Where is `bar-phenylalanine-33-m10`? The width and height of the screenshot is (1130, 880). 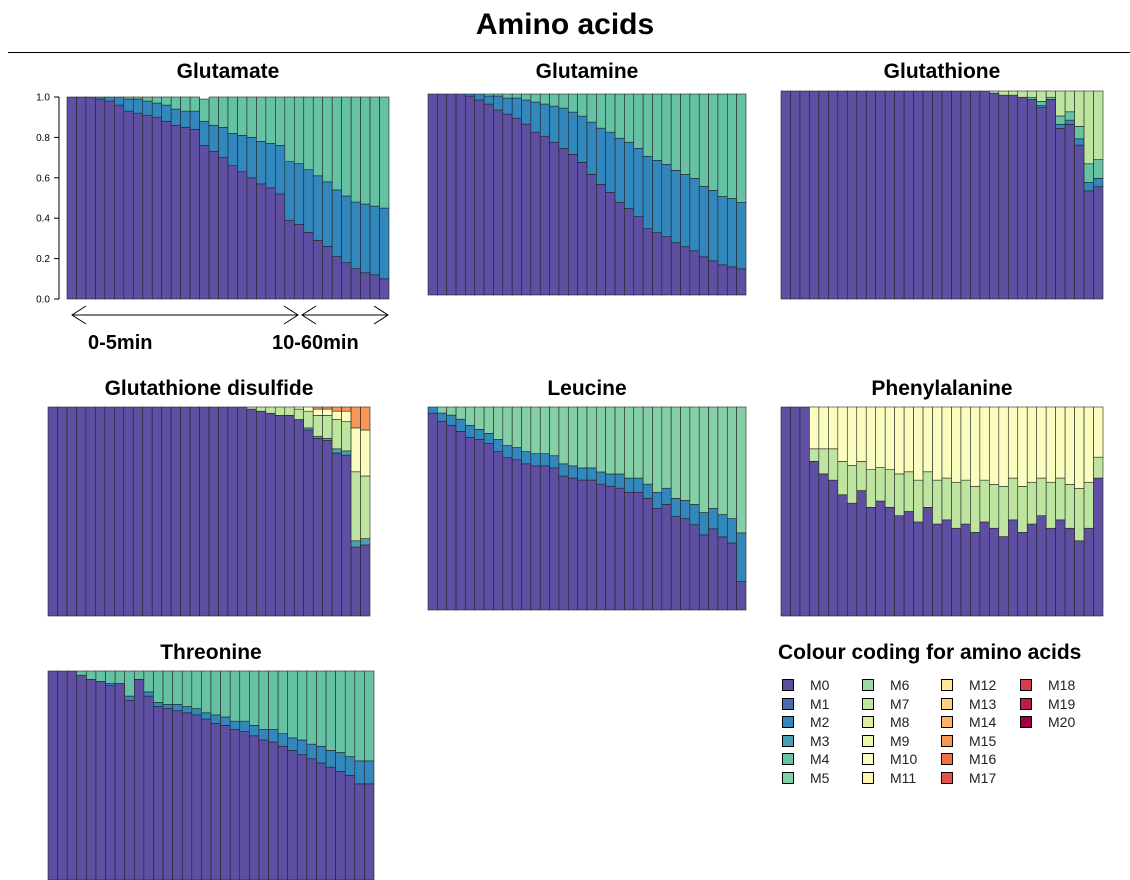
bar-phenylalanine-33-m10 is located at coordinates (1088, 444).